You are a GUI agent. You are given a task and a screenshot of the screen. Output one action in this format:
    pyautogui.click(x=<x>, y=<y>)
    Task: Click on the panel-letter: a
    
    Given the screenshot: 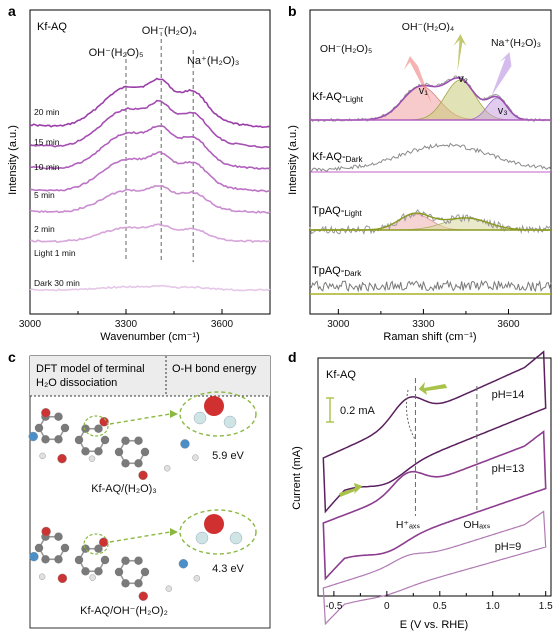 What is the action you would take?
    pyautogui.click(x=12, y=11)
    